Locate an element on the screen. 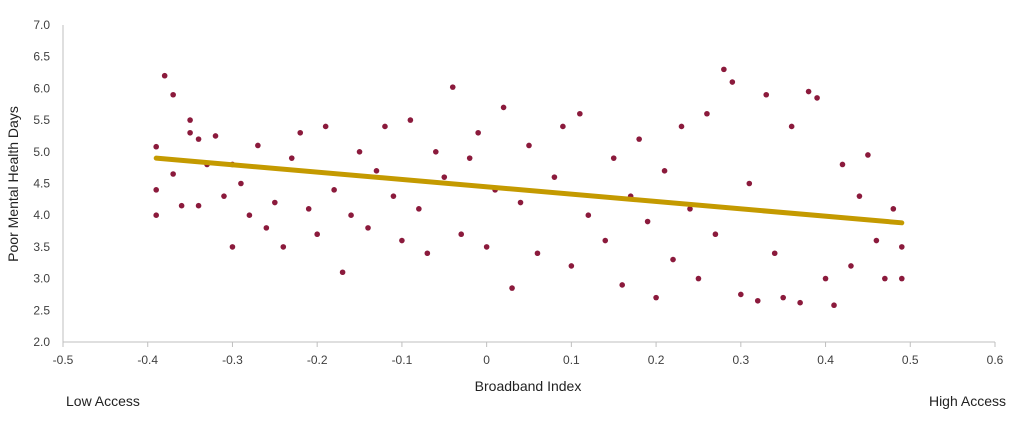 Image resolution: width=1024 pixels, height=427 pixels. y-tick-label: 7.0 is located at coordinates (41, 25).